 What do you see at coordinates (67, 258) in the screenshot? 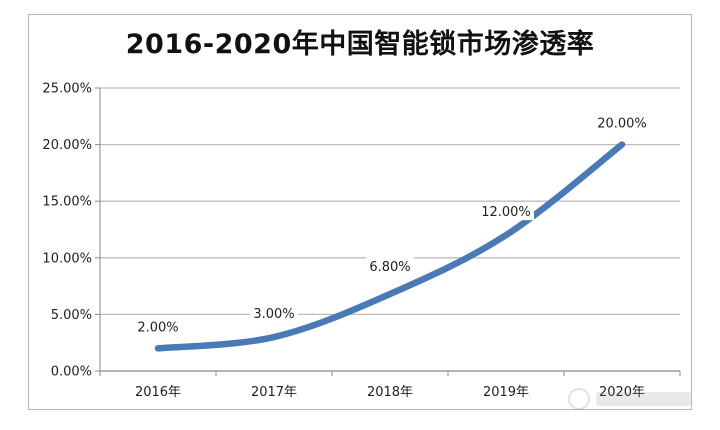
I see `y-tick-label: 10.00%` at bounding box center [67, 258].